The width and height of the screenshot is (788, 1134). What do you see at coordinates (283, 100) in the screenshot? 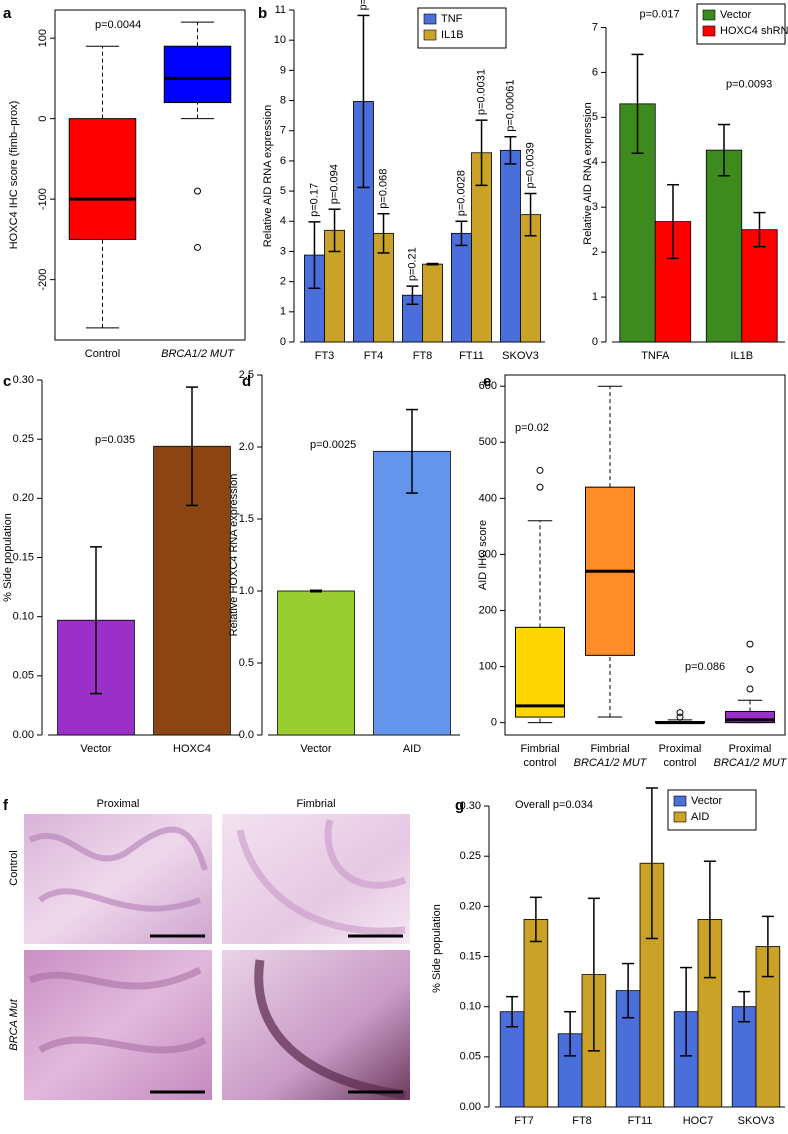
I see `y-tick-label: 8` at bounding box center [283, 100].